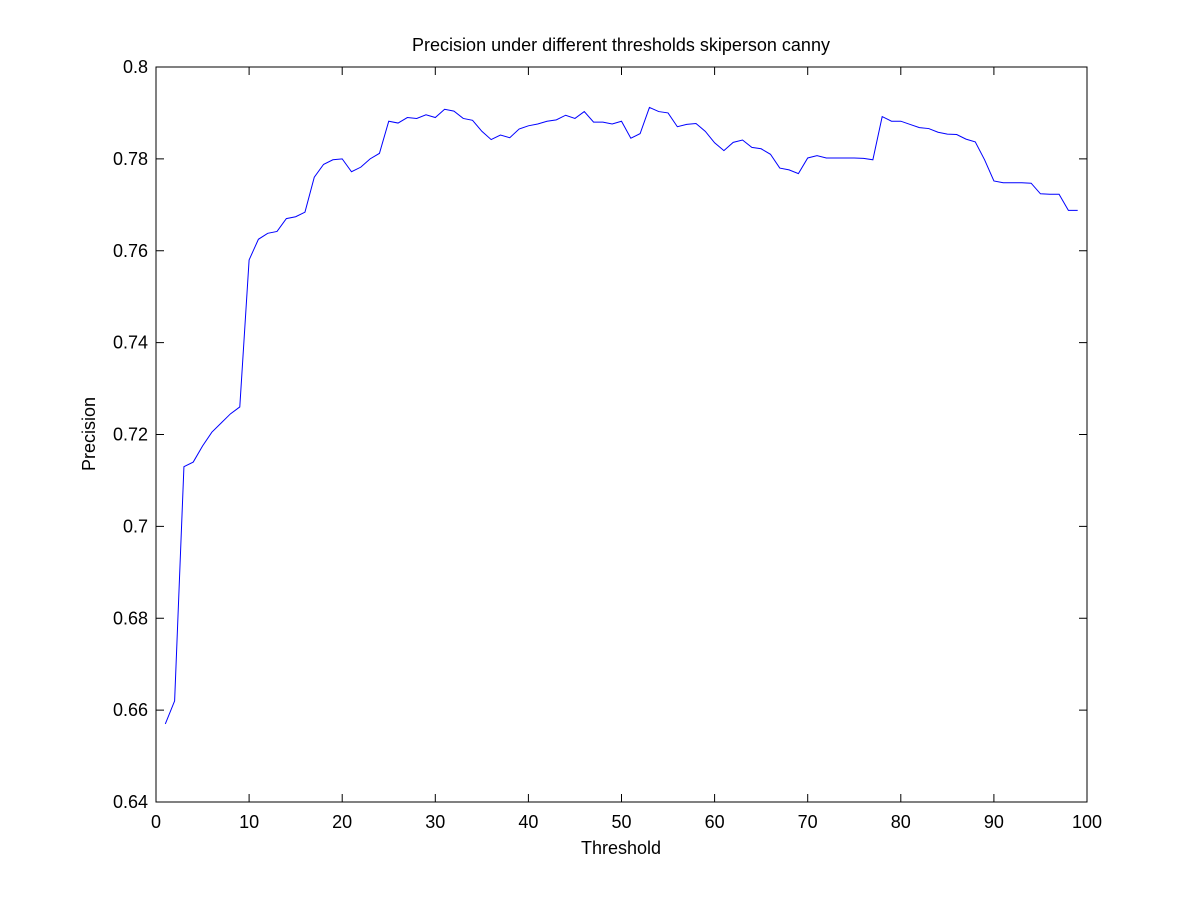 The width and height of the screenshot is (1201, 901). What do you see at coordinates (808, 822) in the screenshot?
I see `x-tick-label: 70` at bounding box center [808, 822].